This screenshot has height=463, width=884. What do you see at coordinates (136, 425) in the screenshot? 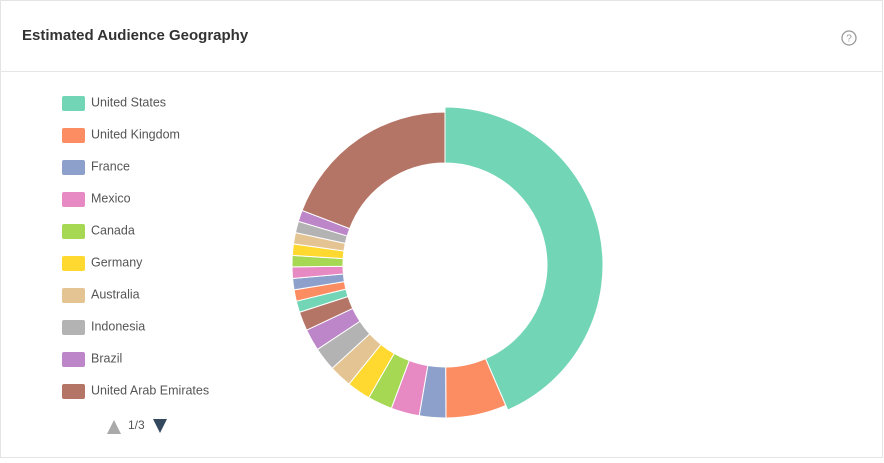
I see `pager-label: 1/3` at bounding box center [136, 425].